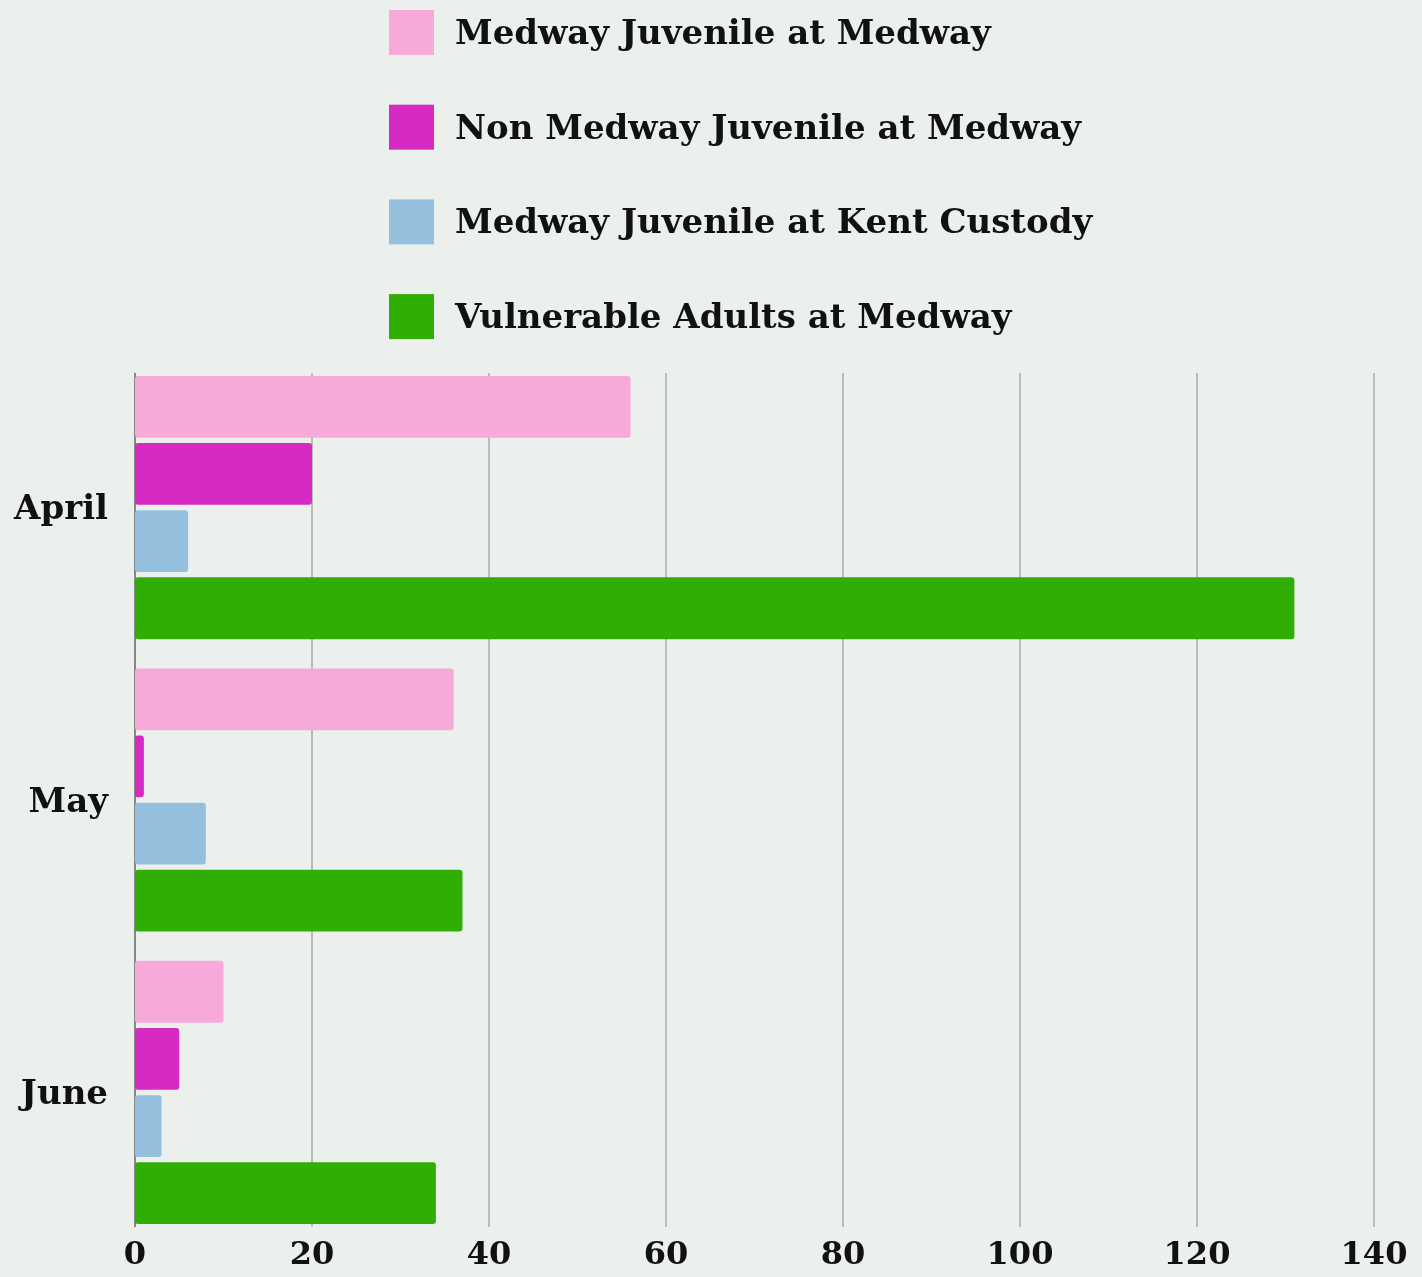  What do you see at coordinates (62, 1092) in the screenshot?
I see `y-tick-label: June` at bounding box center [62, 1092].